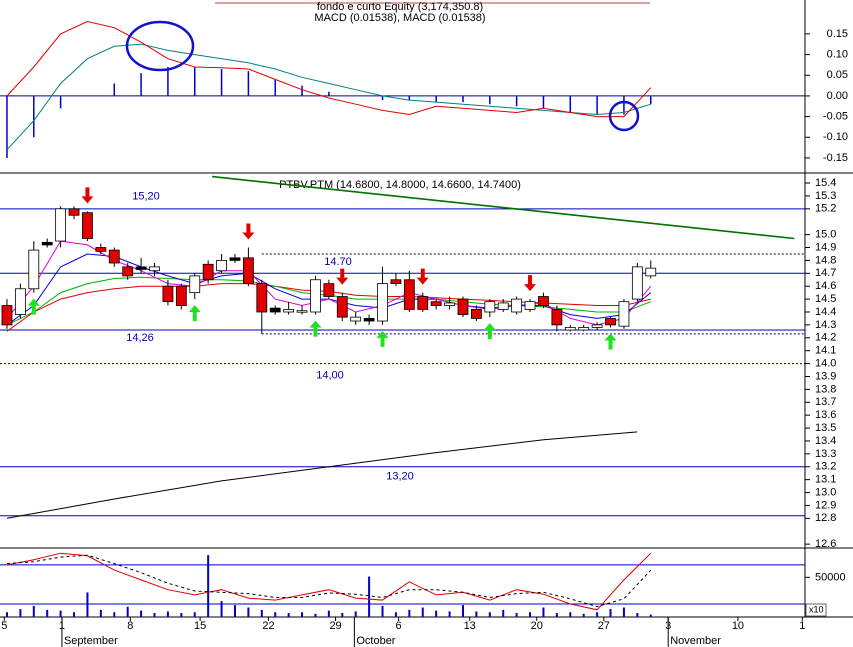 This screenshot has width=853, height=647. Describe the element at coordinates (537, 626) in the screenshot. I see `x-tick-label: 20` at that location.